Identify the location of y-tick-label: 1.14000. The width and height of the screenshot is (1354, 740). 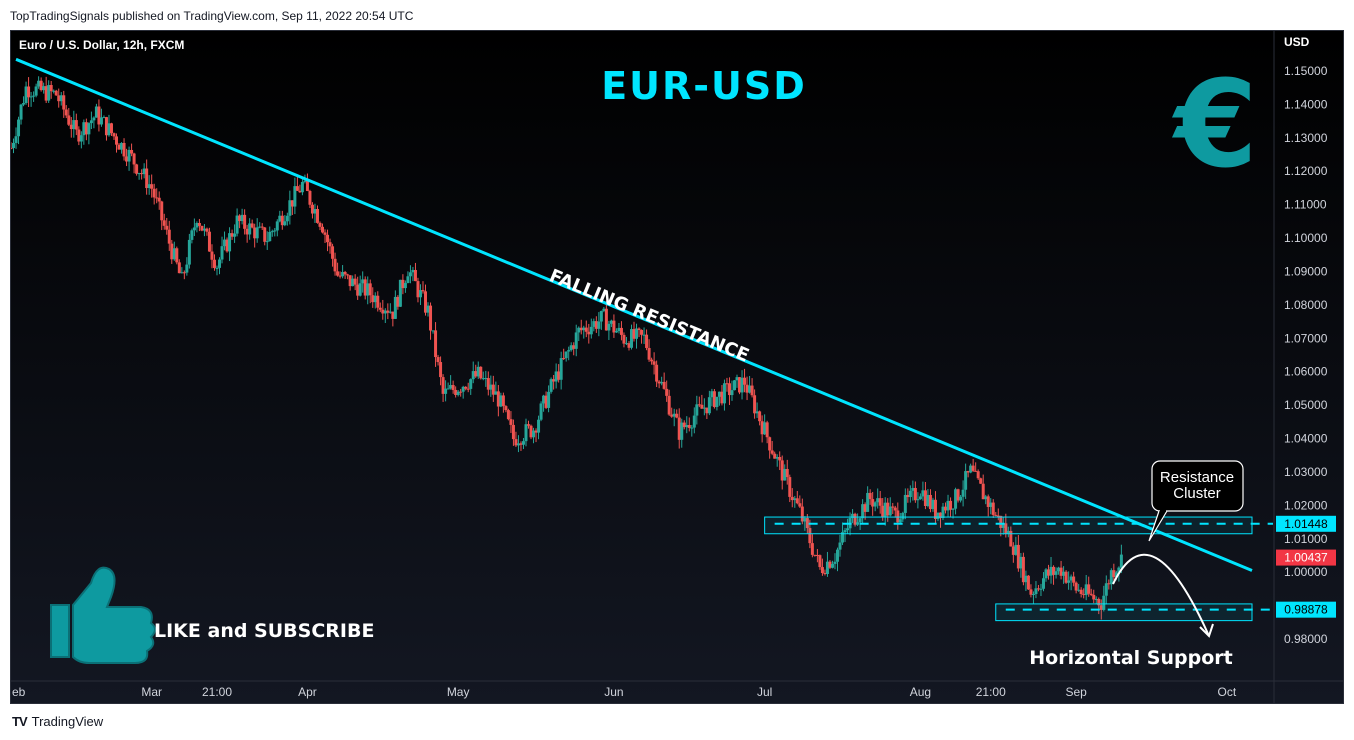
(1306, 104).